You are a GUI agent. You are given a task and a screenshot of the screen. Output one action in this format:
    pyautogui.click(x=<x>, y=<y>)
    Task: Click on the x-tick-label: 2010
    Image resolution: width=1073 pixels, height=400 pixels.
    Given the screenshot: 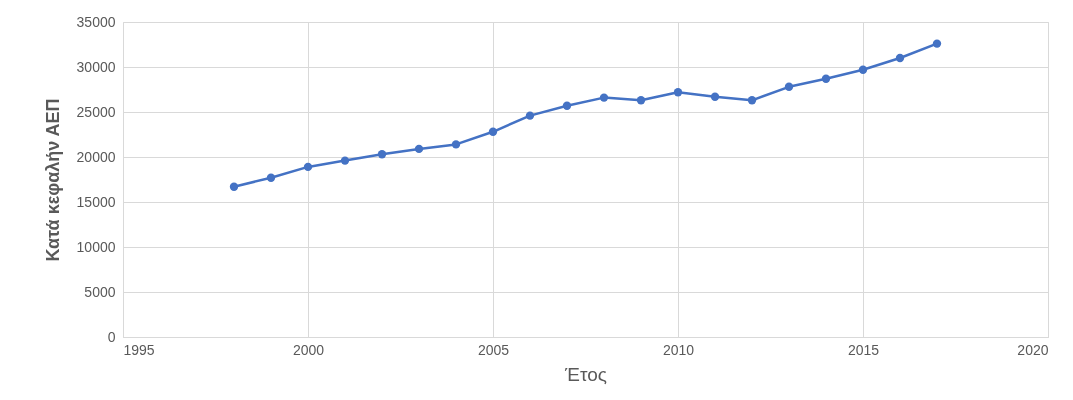 What is the action you would take?
    pyautogui.click(x=678, y=349)
    